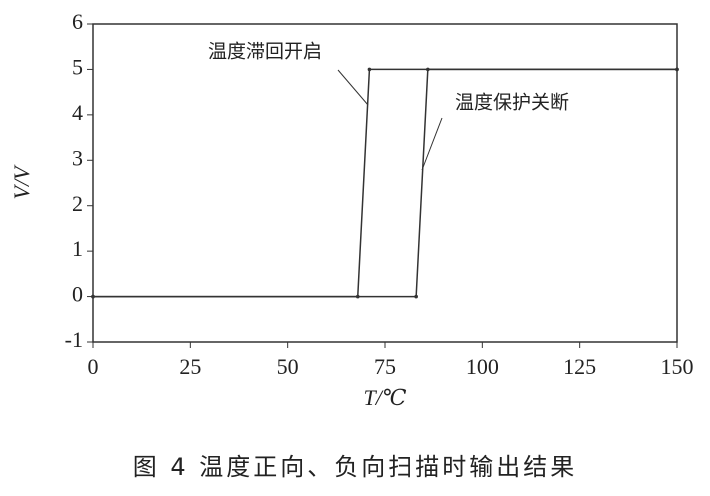 The width and height of the screenshot is (710, 496). Describe the element at coordinates (288, 366) in the screenshot. I see `x-tick-label: 50` at that location.